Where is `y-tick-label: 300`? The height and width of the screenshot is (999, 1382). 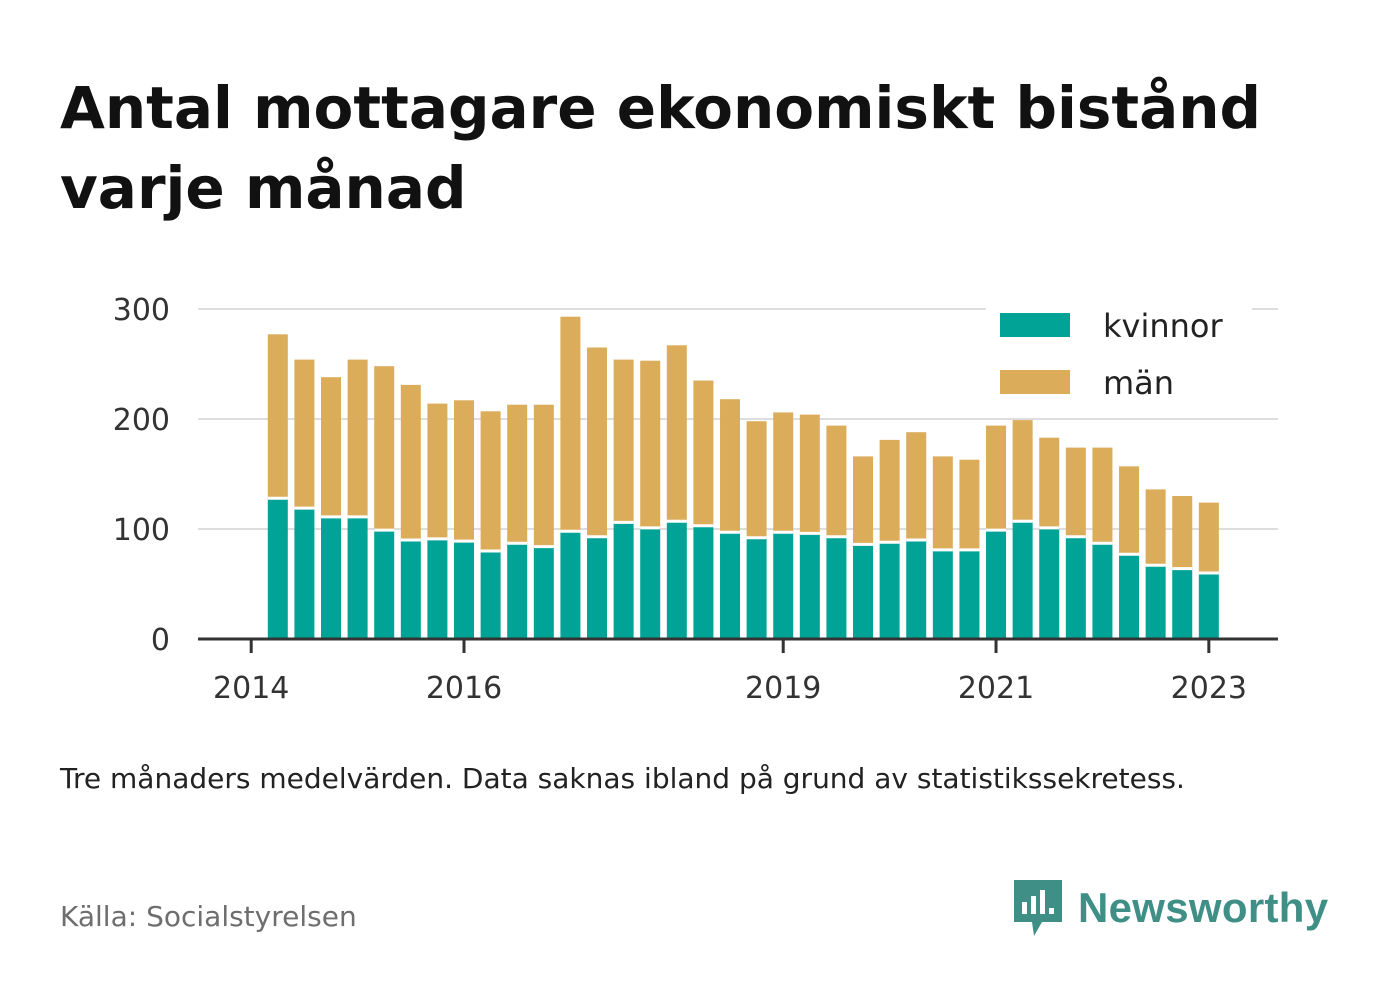
y-tick-label: 300 is located at coordinates (141, 310).